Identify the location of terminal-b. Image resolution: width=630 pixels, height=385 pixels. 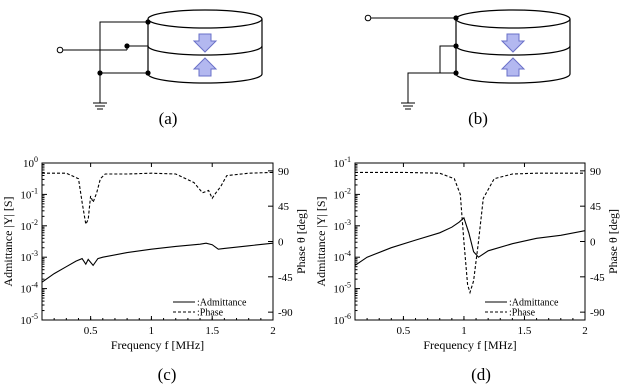
(368, 18).